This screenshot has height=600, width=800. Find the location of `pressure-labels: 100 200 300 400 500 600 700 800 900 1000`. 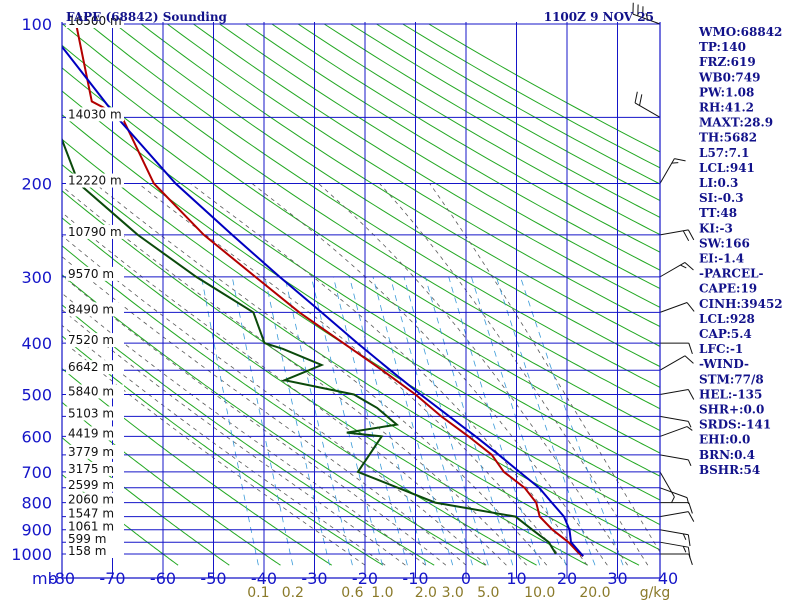

pressure-labels: 100 200 300 400 500 600 700 800 900 1000 is located at coordinates (31, 289).